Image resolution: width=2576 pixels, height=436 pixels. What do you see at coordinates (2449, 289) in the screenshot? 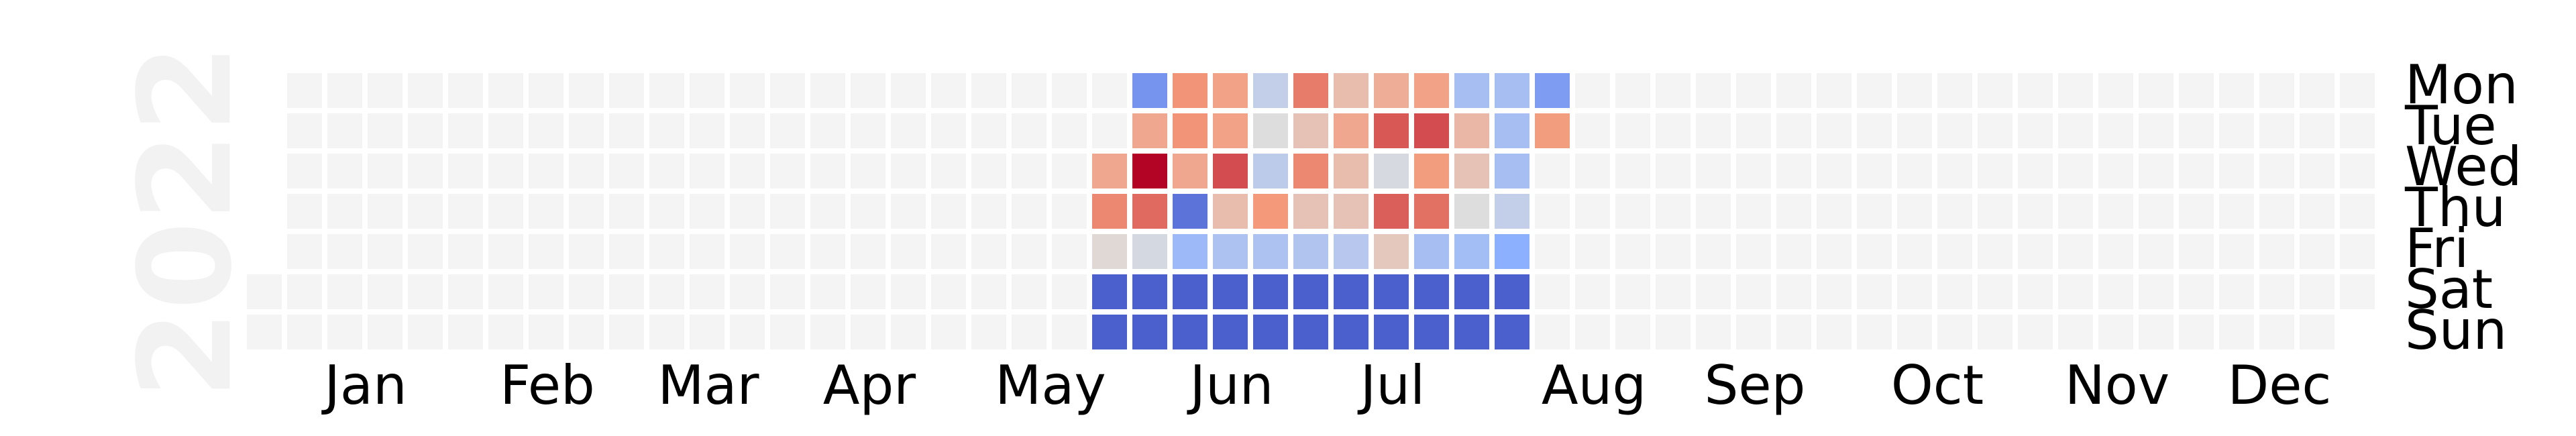
I see `weekday-label-sat: Sat` at bounding box center [2449, 289].